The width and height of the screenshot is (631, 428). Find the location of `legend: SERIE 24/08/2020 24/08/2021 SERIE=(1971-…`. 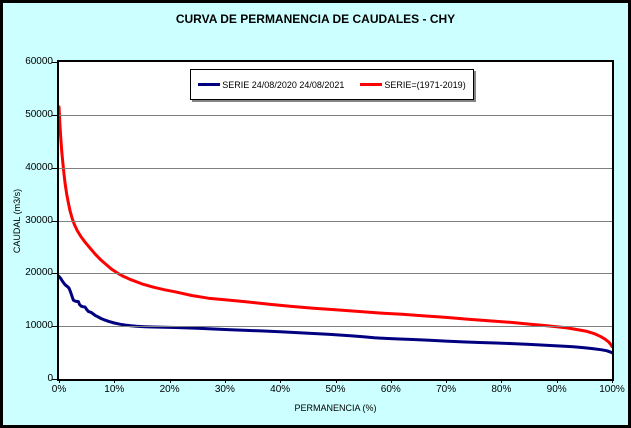

legend: SERIE 24/08/2020 24/08/2021 SERIE=(1971-… is located at coordinates (332, 84).